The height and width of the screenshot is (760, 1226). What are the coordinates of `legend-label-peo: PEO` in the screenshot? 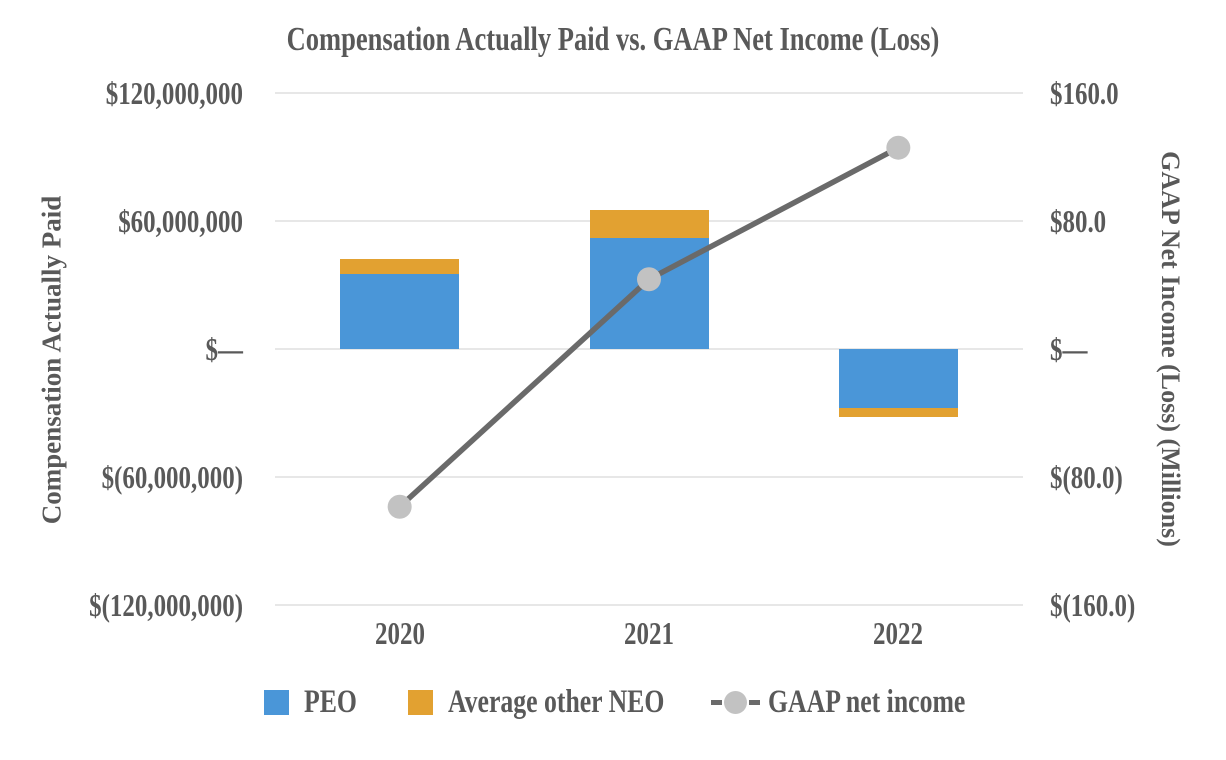 It's located at (330, 701).